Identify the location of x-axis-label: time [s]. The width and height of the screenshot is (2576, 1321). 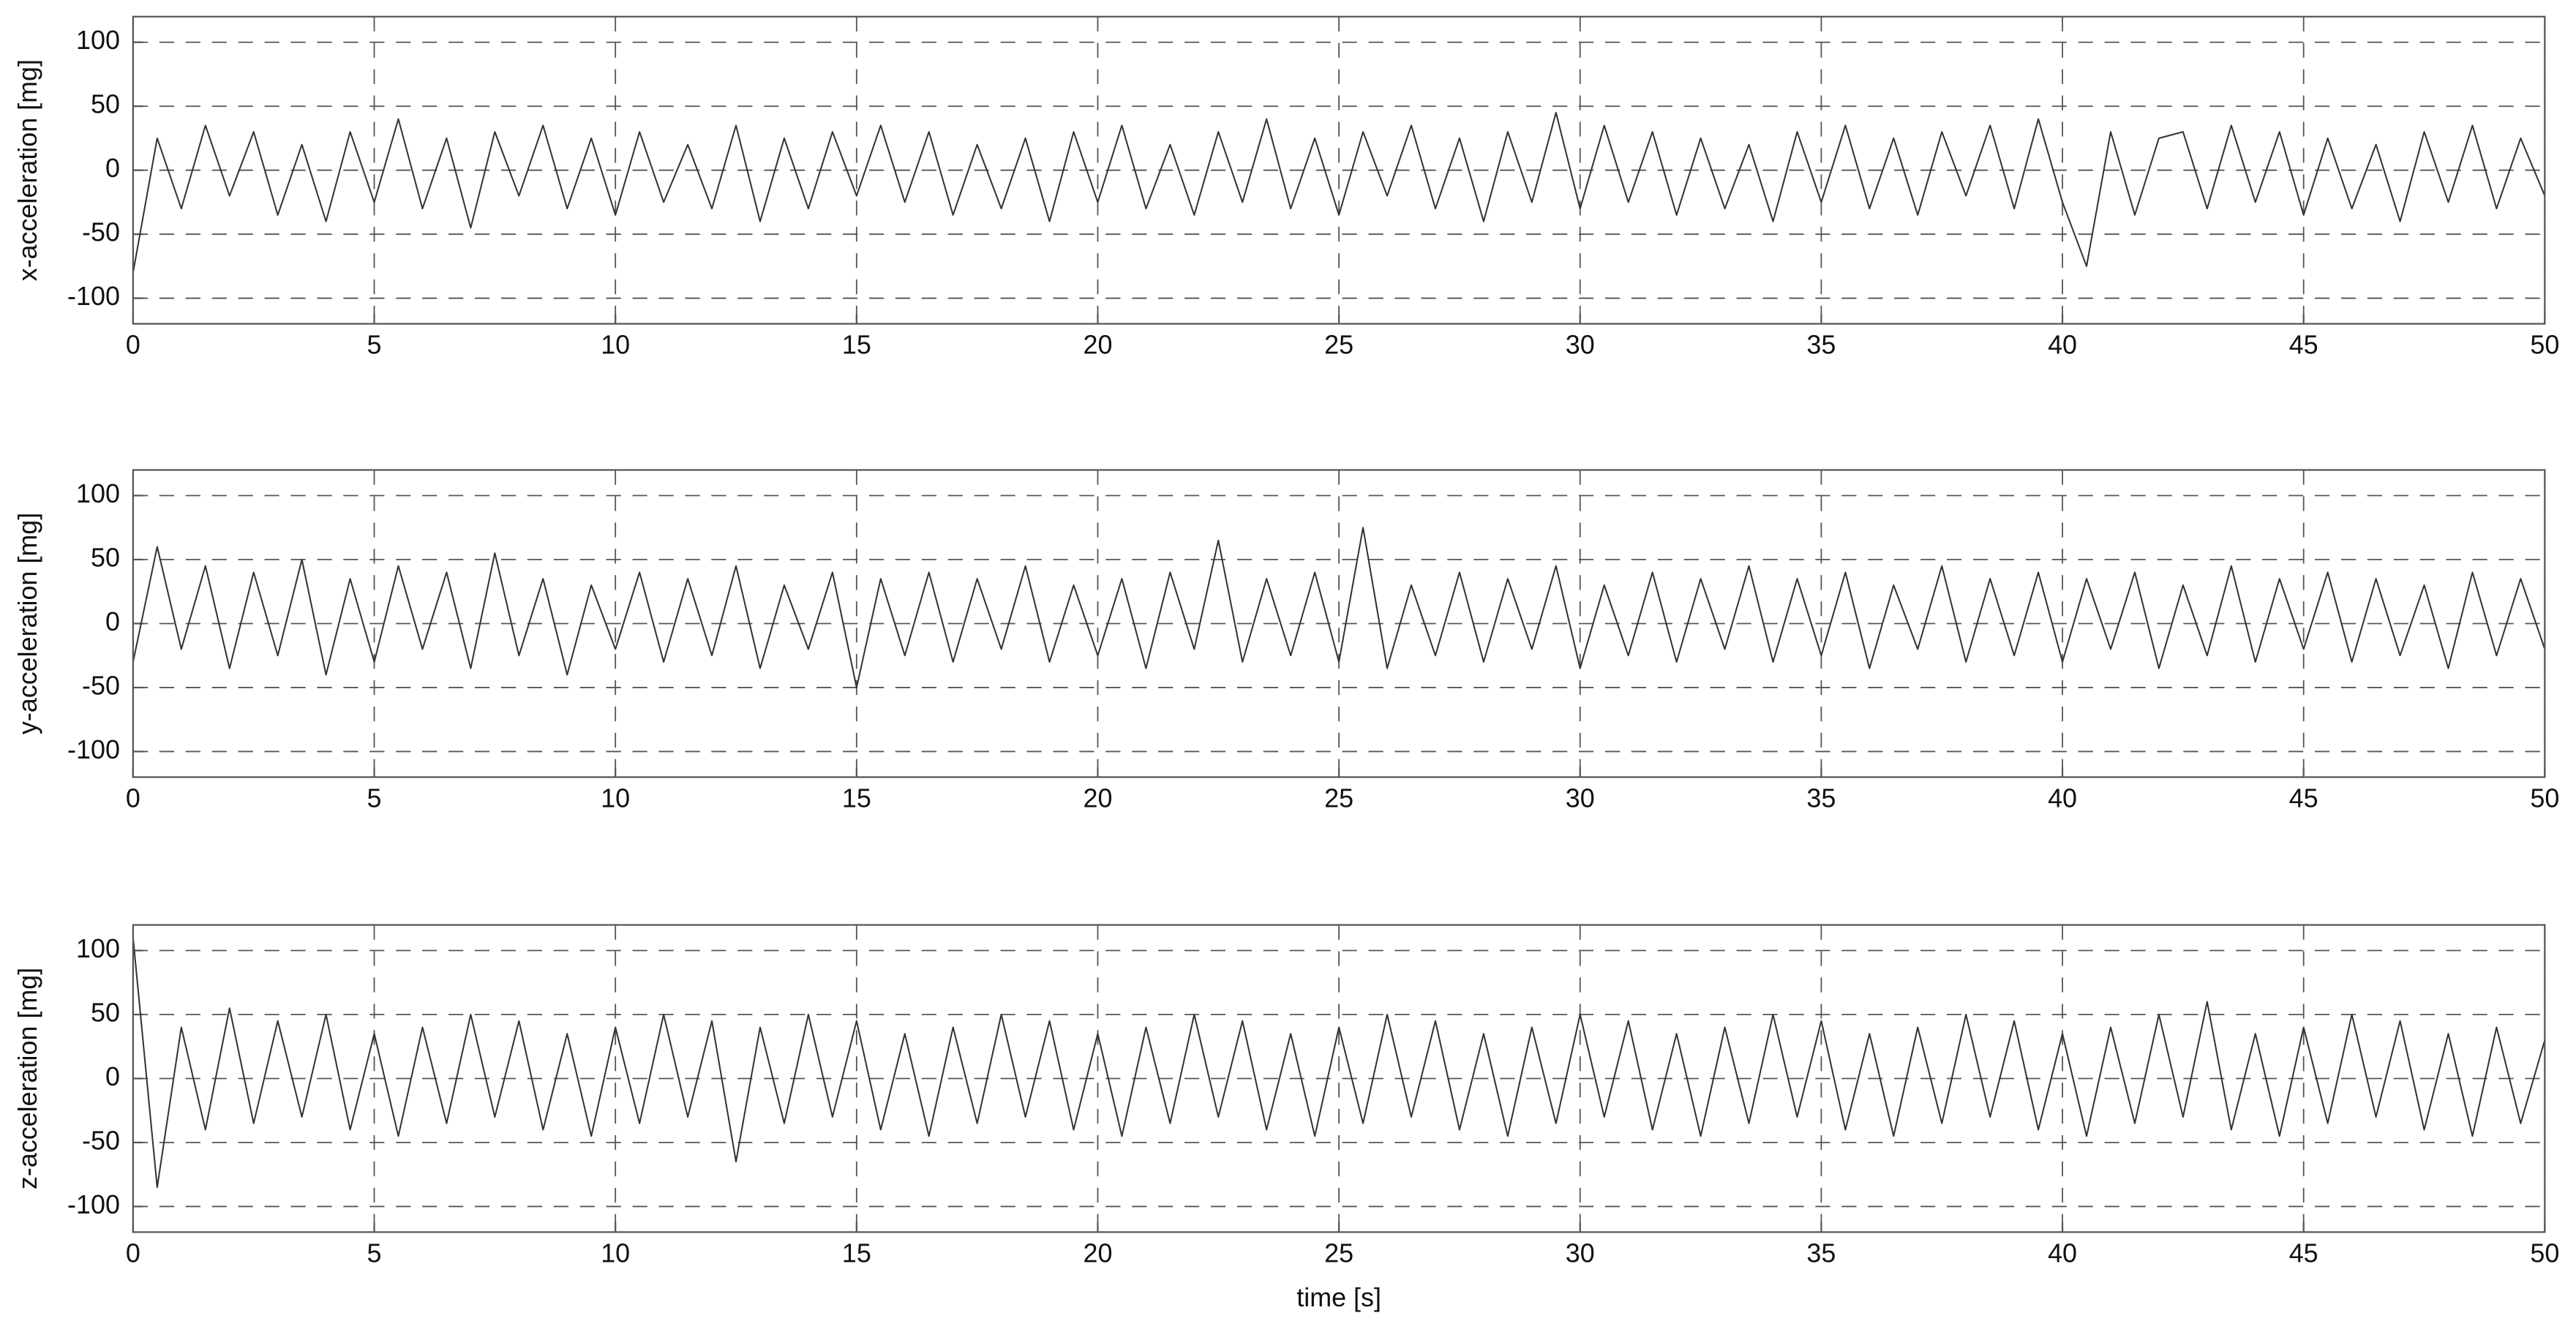
(1338, 1297).